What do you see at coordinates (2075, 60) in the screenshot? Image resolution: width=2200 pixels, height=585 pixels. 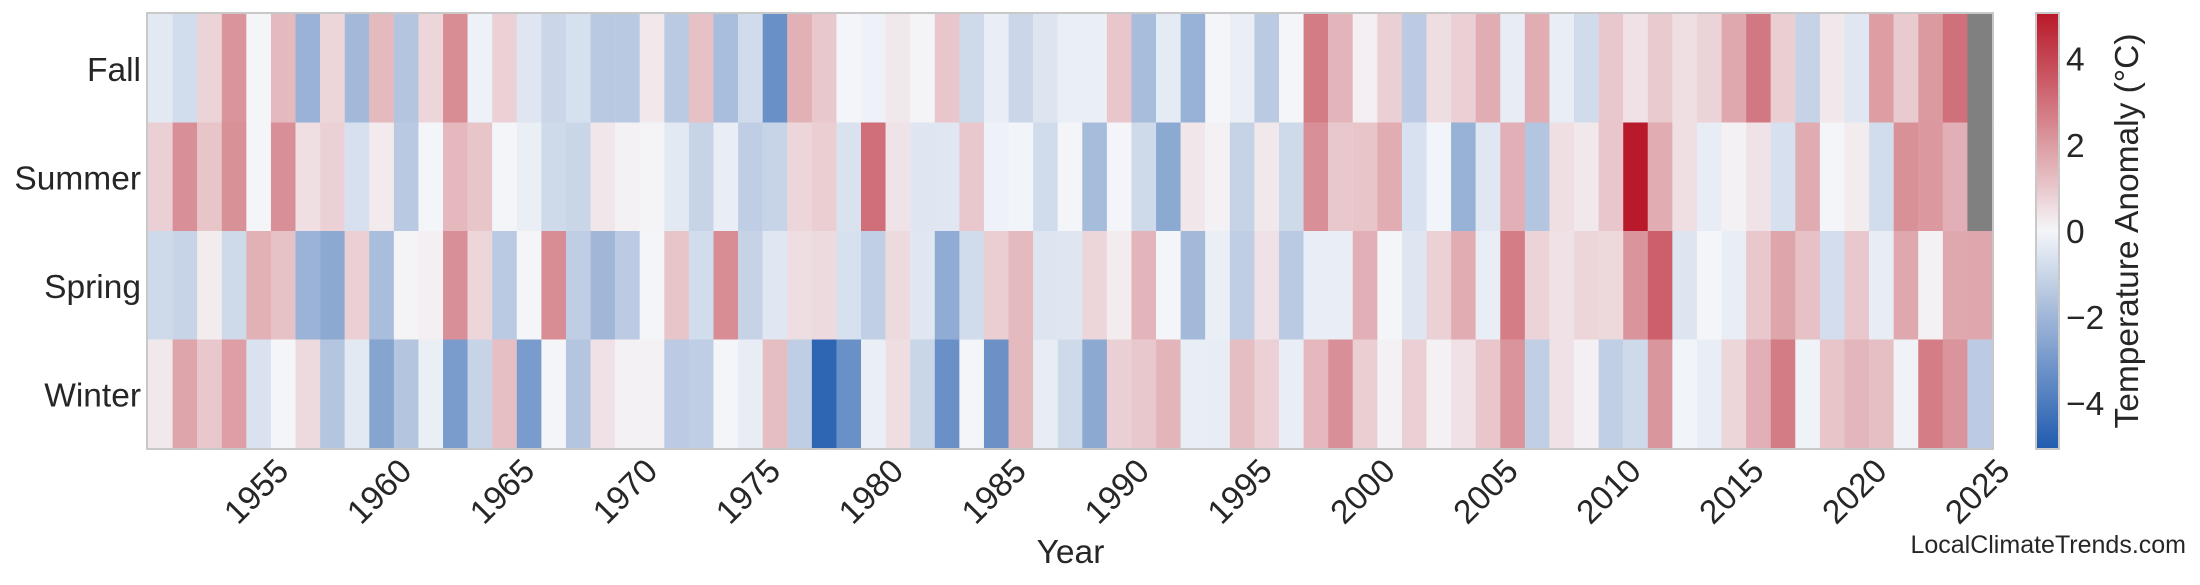 I see `svg-text: 4` at bounding box center [2075, 60].